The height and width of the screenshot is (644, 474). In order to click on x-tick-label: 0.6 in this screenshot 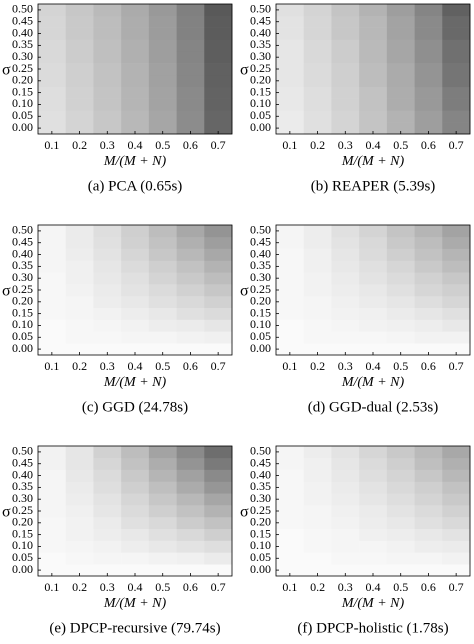, I will do `click(428, 145)`.